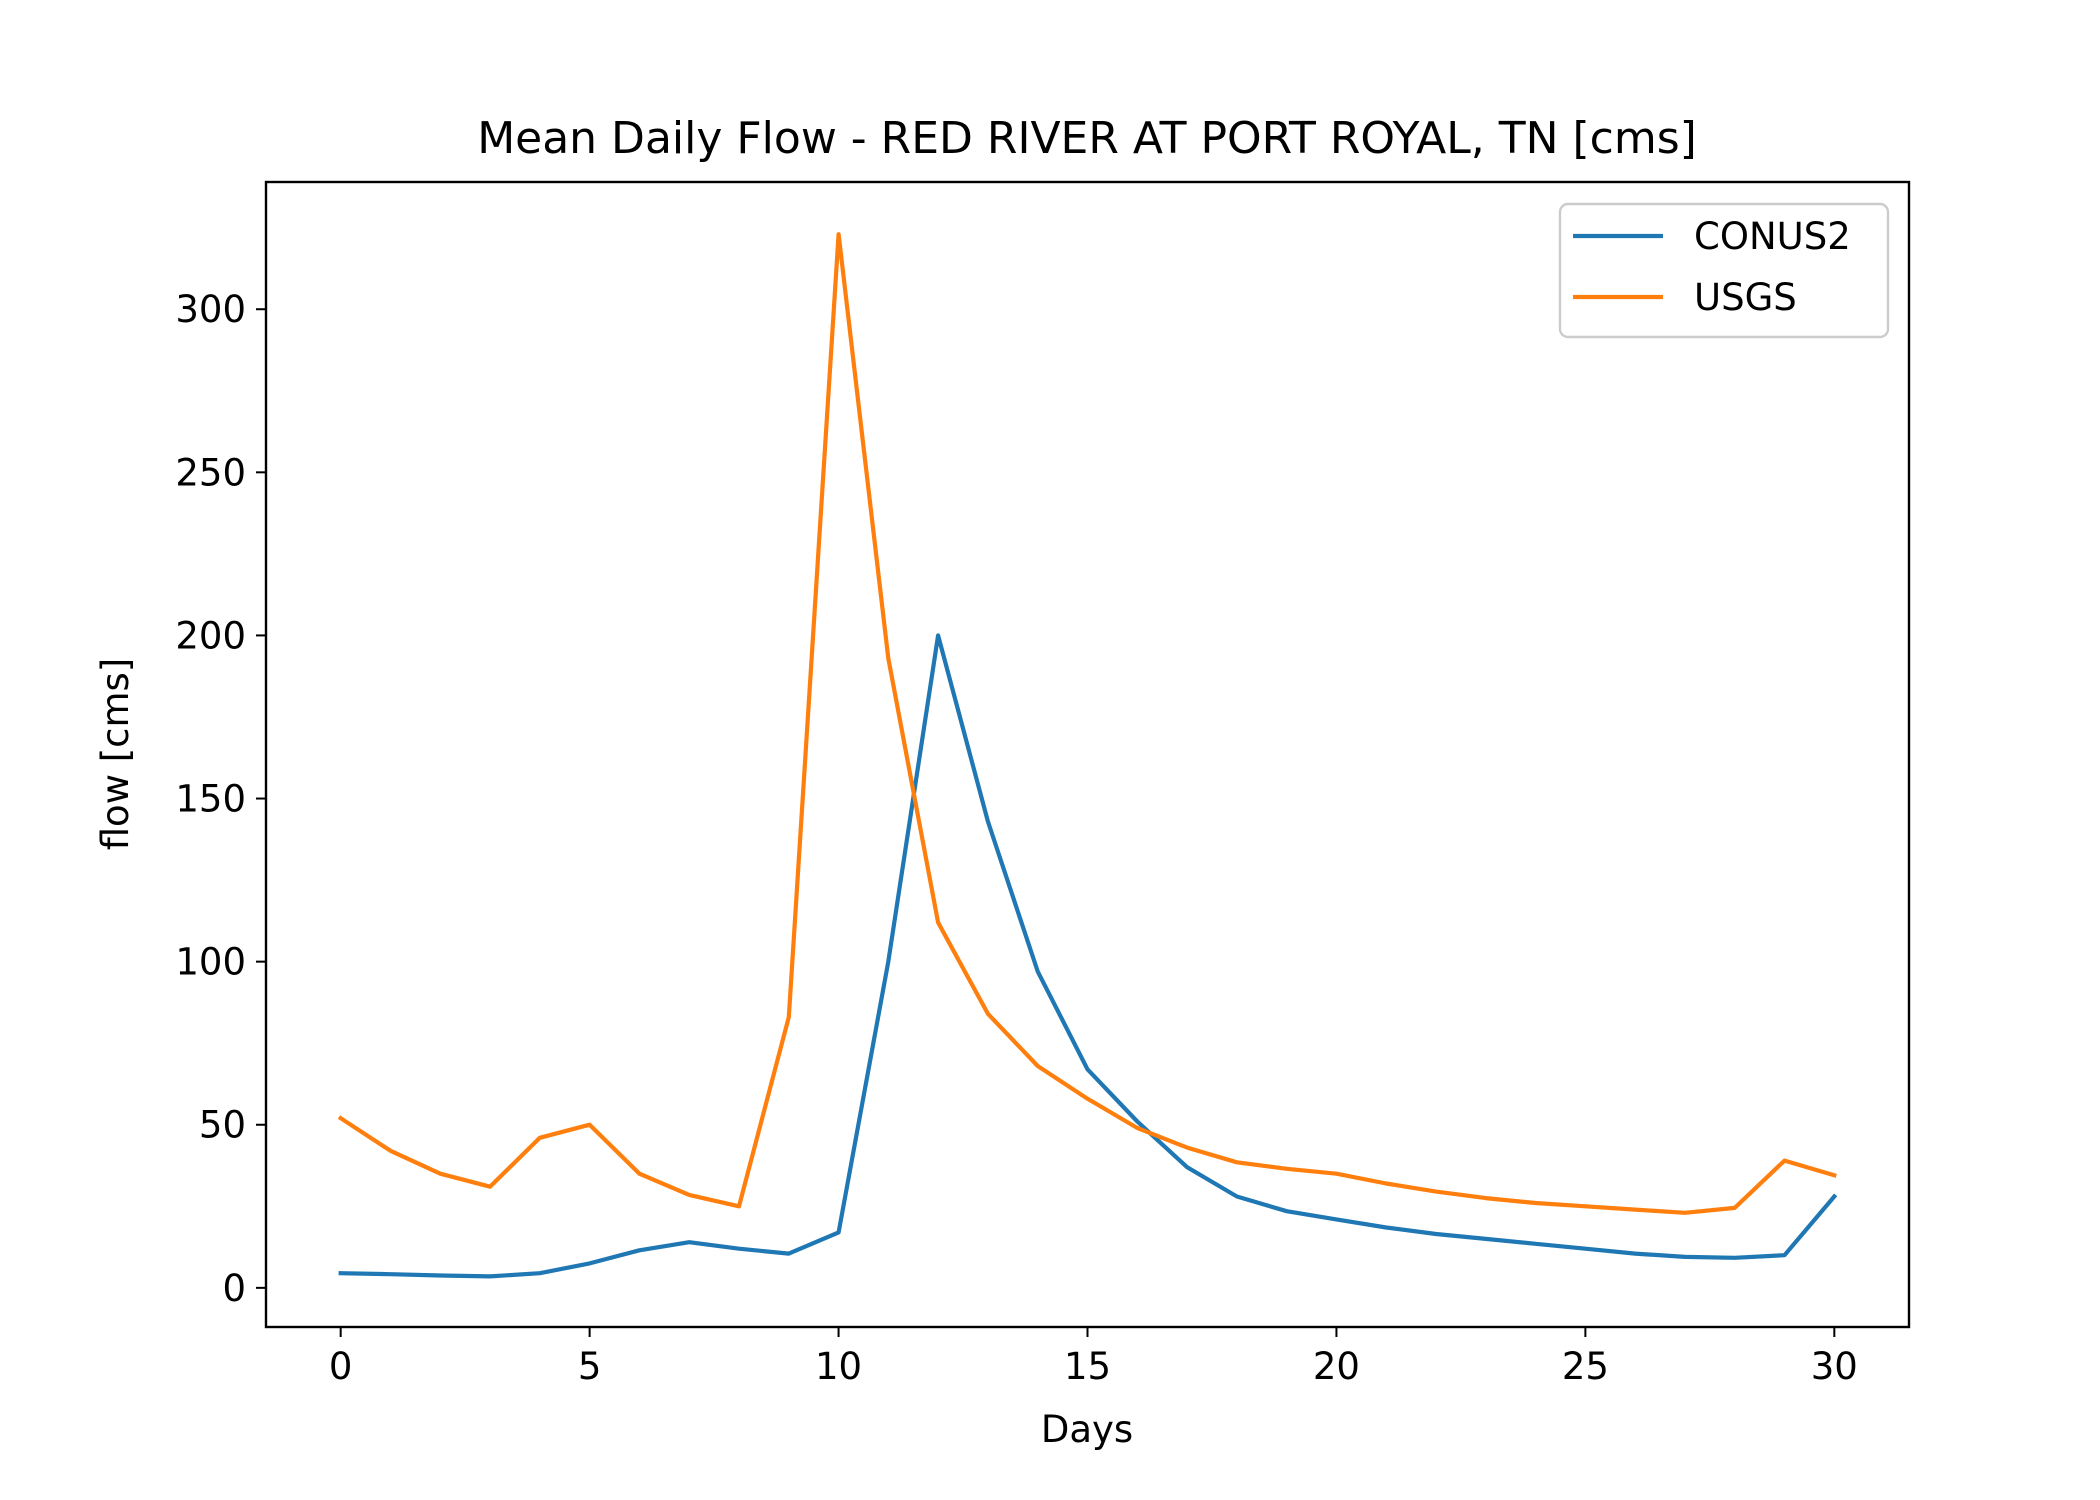 Image resolution: width=2100 pixels, height=1500 pixels. What do you see at coordinates (234, 1288) in the screenshot?
I see `y-tick-label: 0` at bounding box center [234, 1288].